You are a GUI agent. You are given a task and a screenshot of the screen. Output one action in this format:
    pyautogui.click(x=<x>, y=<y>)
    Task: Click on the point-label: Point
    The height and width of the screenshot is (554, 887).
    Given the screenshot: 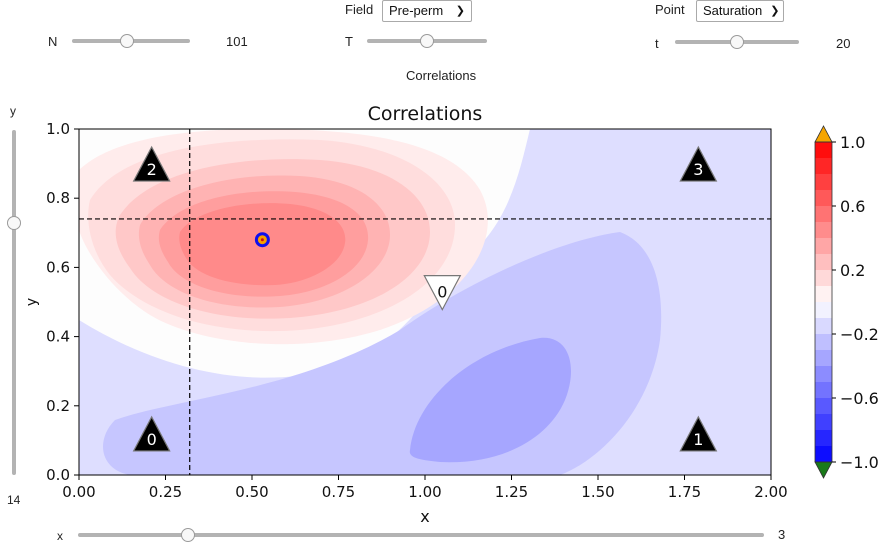 What is the action you would take?
    pyautogui.click(x=670, y=9)
    